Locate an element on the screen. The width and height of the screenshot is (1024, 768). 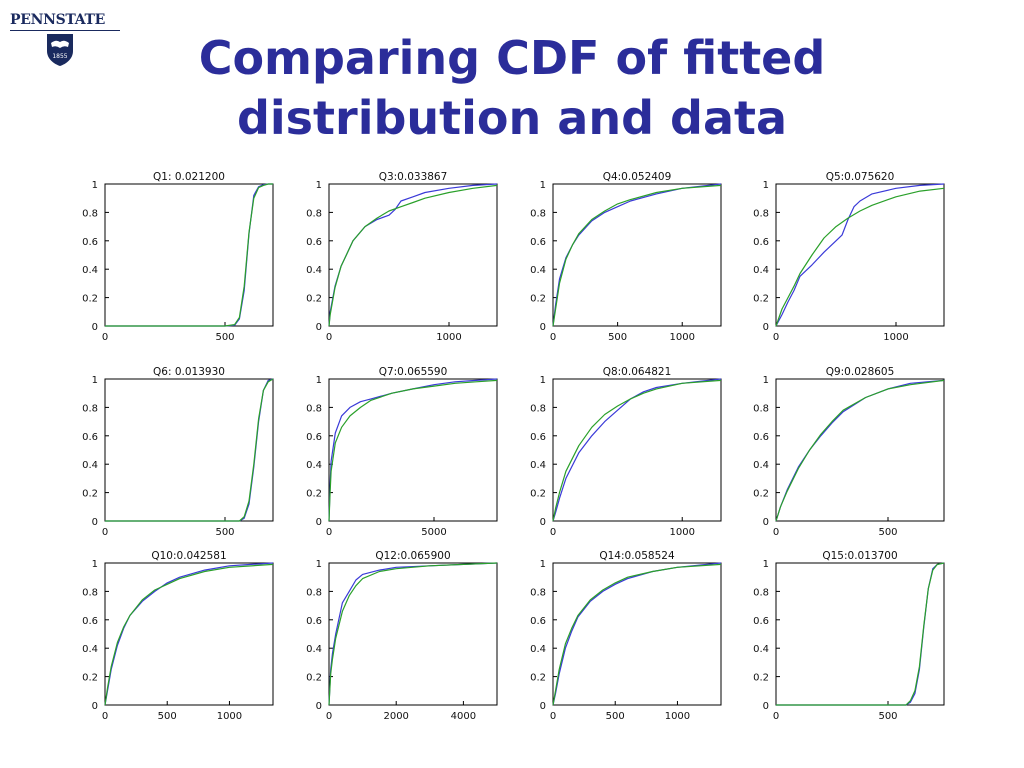
cdf-subplot: Q5:0.075620 0 0.2 0.4 0.6 0.8 1 0 1000 is located at coordinates (849, 257).